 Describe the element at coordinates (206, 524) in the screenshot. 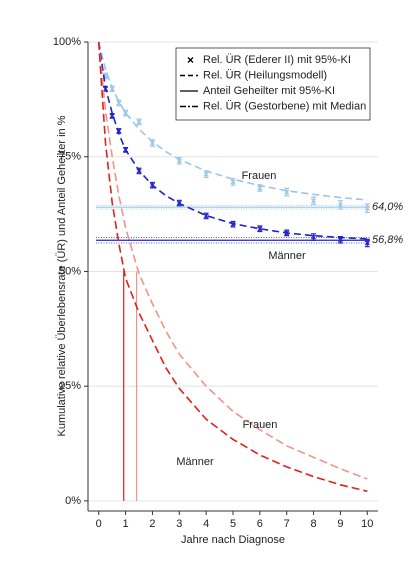

I see `x-tick-label: 4` at that location.